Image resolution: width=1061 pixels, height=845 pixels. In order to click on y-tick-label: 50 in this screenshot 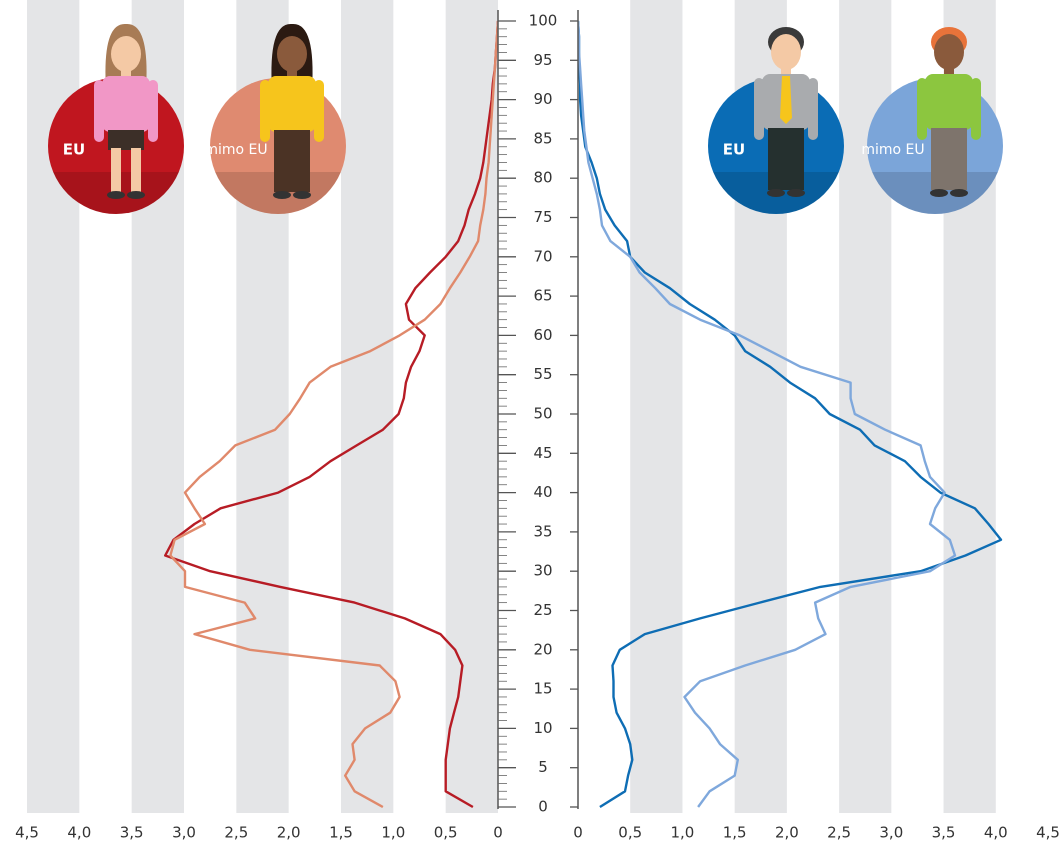, I will do `click(542, 414)`.